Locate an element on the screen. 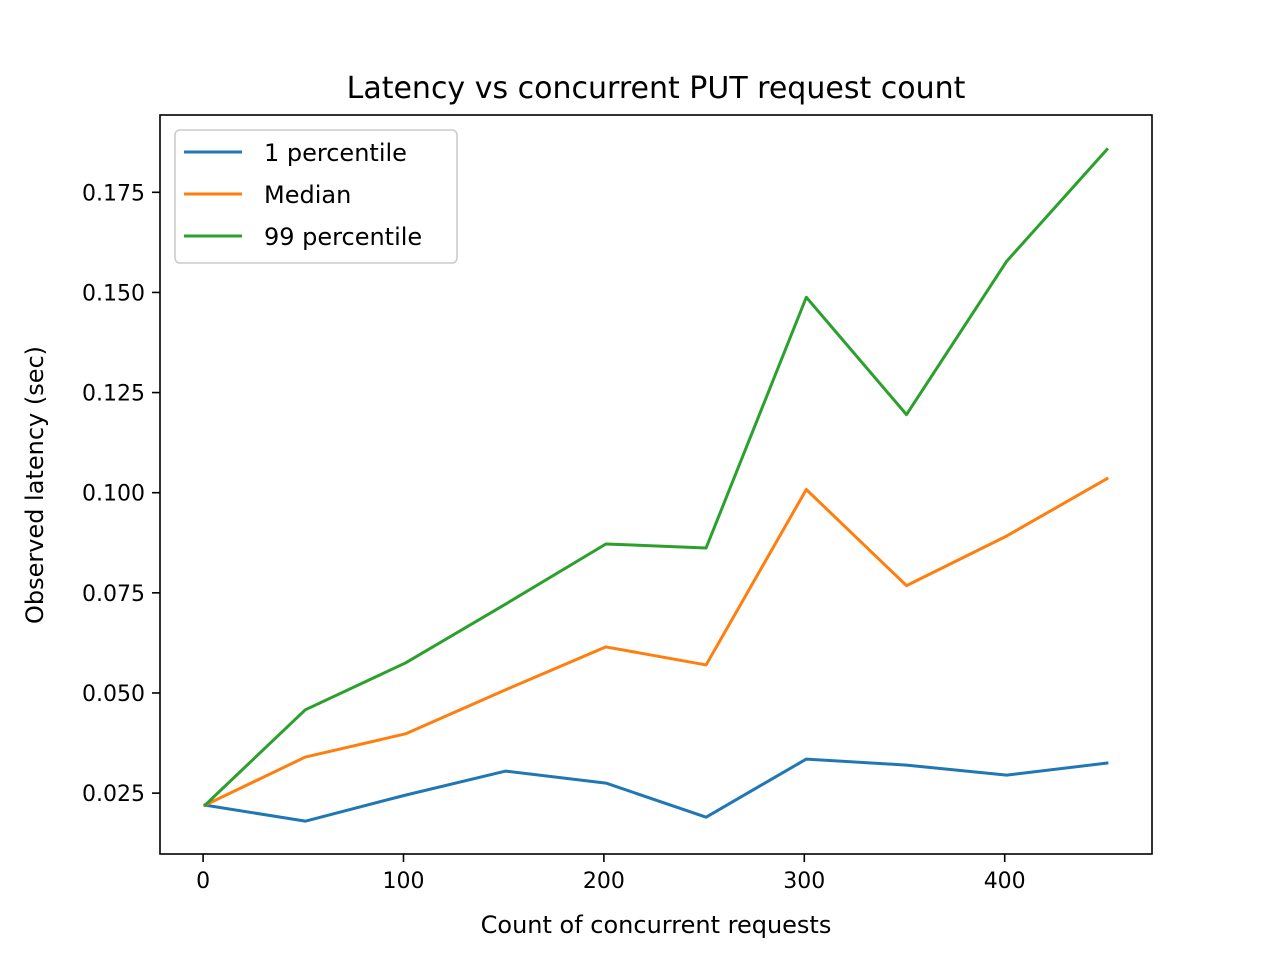 This screenshot has height=960, width=1280. y-tick-label: 0.050 is located at coordinates (113, 694).